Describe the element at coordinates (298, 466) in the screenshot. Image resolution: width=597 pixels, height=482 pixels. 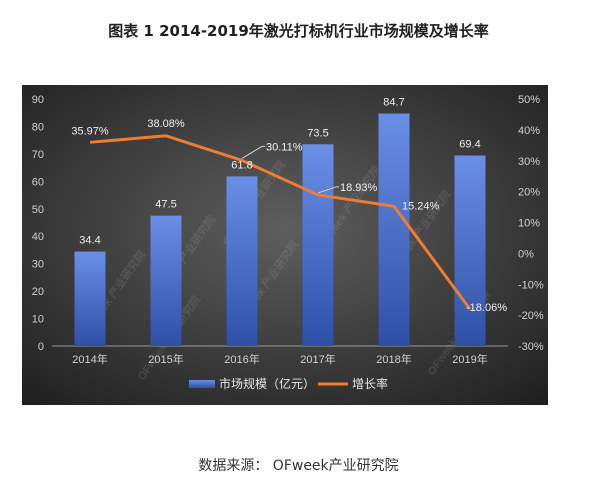
I see `data-source-note: 数据来源： OFweek产业研究院` at that location.